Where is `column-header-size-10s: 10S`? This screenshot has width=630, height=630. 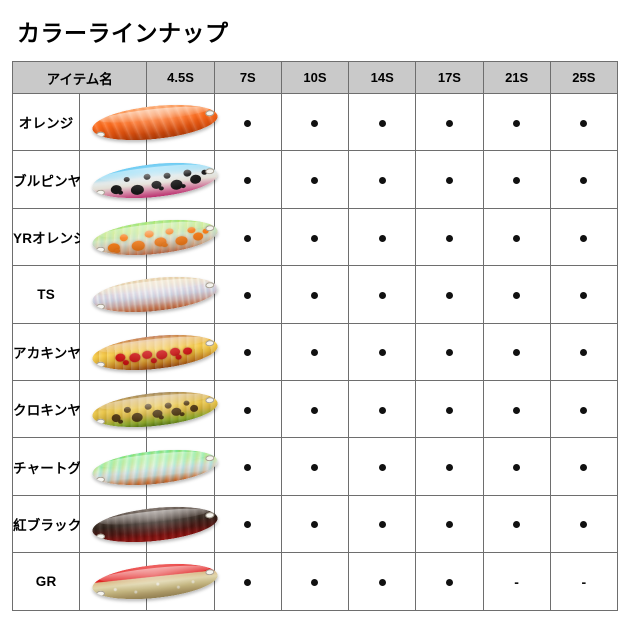 column-header-size-10s: 10S is located at coordinates (315, 77).